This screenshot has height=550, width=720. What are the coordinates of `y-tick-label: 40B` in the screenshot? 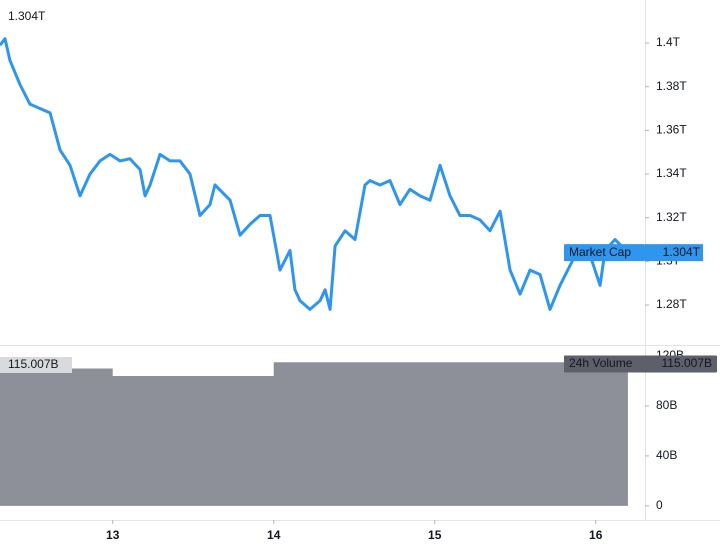 It's located at (666, 455).